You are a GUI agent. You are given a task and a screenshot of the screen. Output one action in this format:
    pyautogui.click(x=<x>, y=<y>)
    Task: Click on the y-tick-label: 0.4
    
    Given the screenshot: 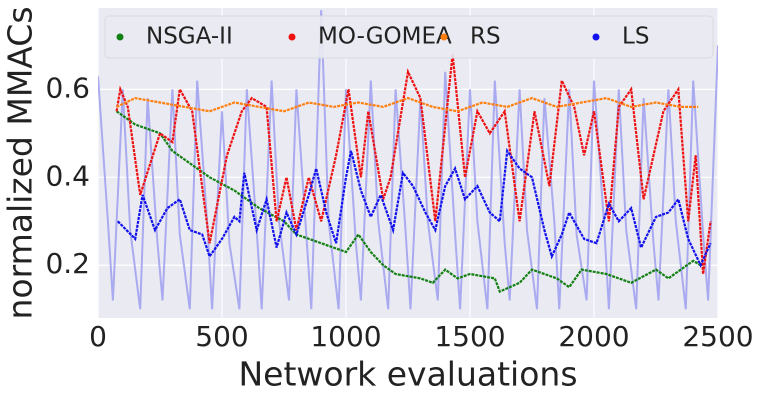 What is the action you would take?
    pyautogui.click(x=67, y=175)
    